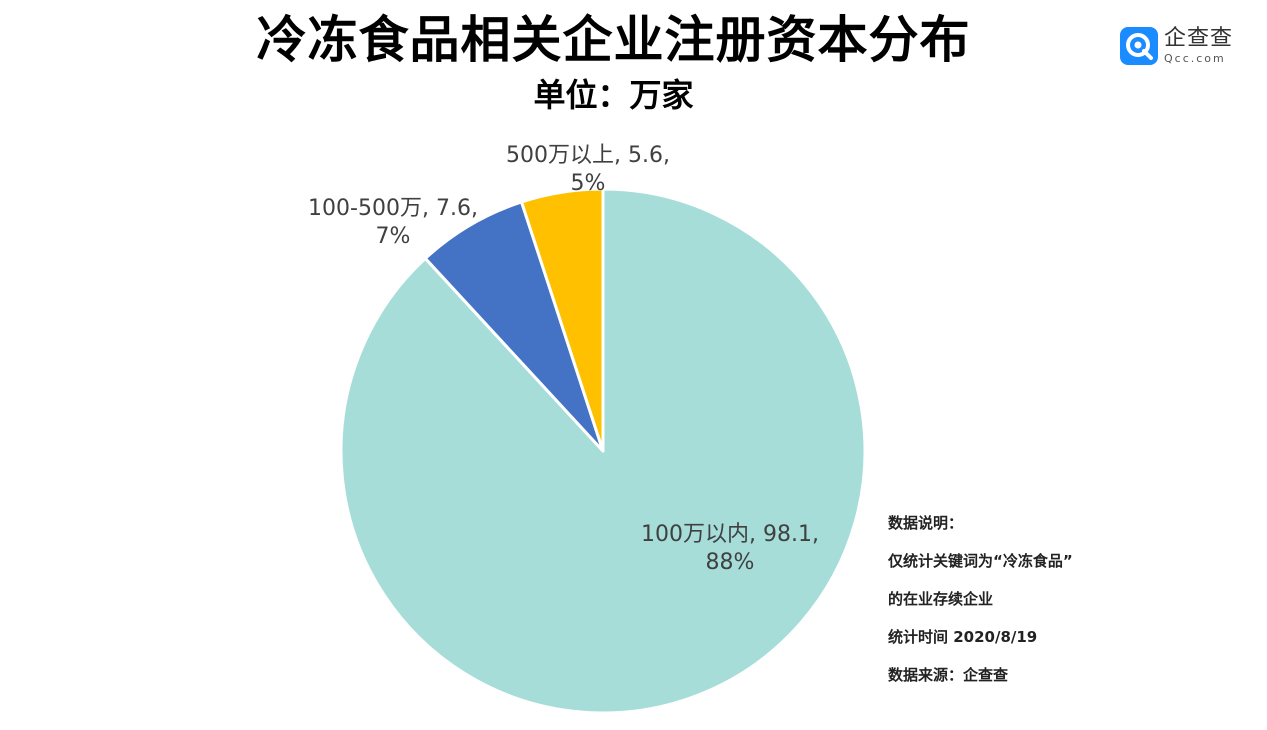 This screenshot has width=1267, height=730. What do you see at coordinates (1139, 46) in the screenshot?
I see `qcc-logo-icon` at bounding box center [1139, 46].